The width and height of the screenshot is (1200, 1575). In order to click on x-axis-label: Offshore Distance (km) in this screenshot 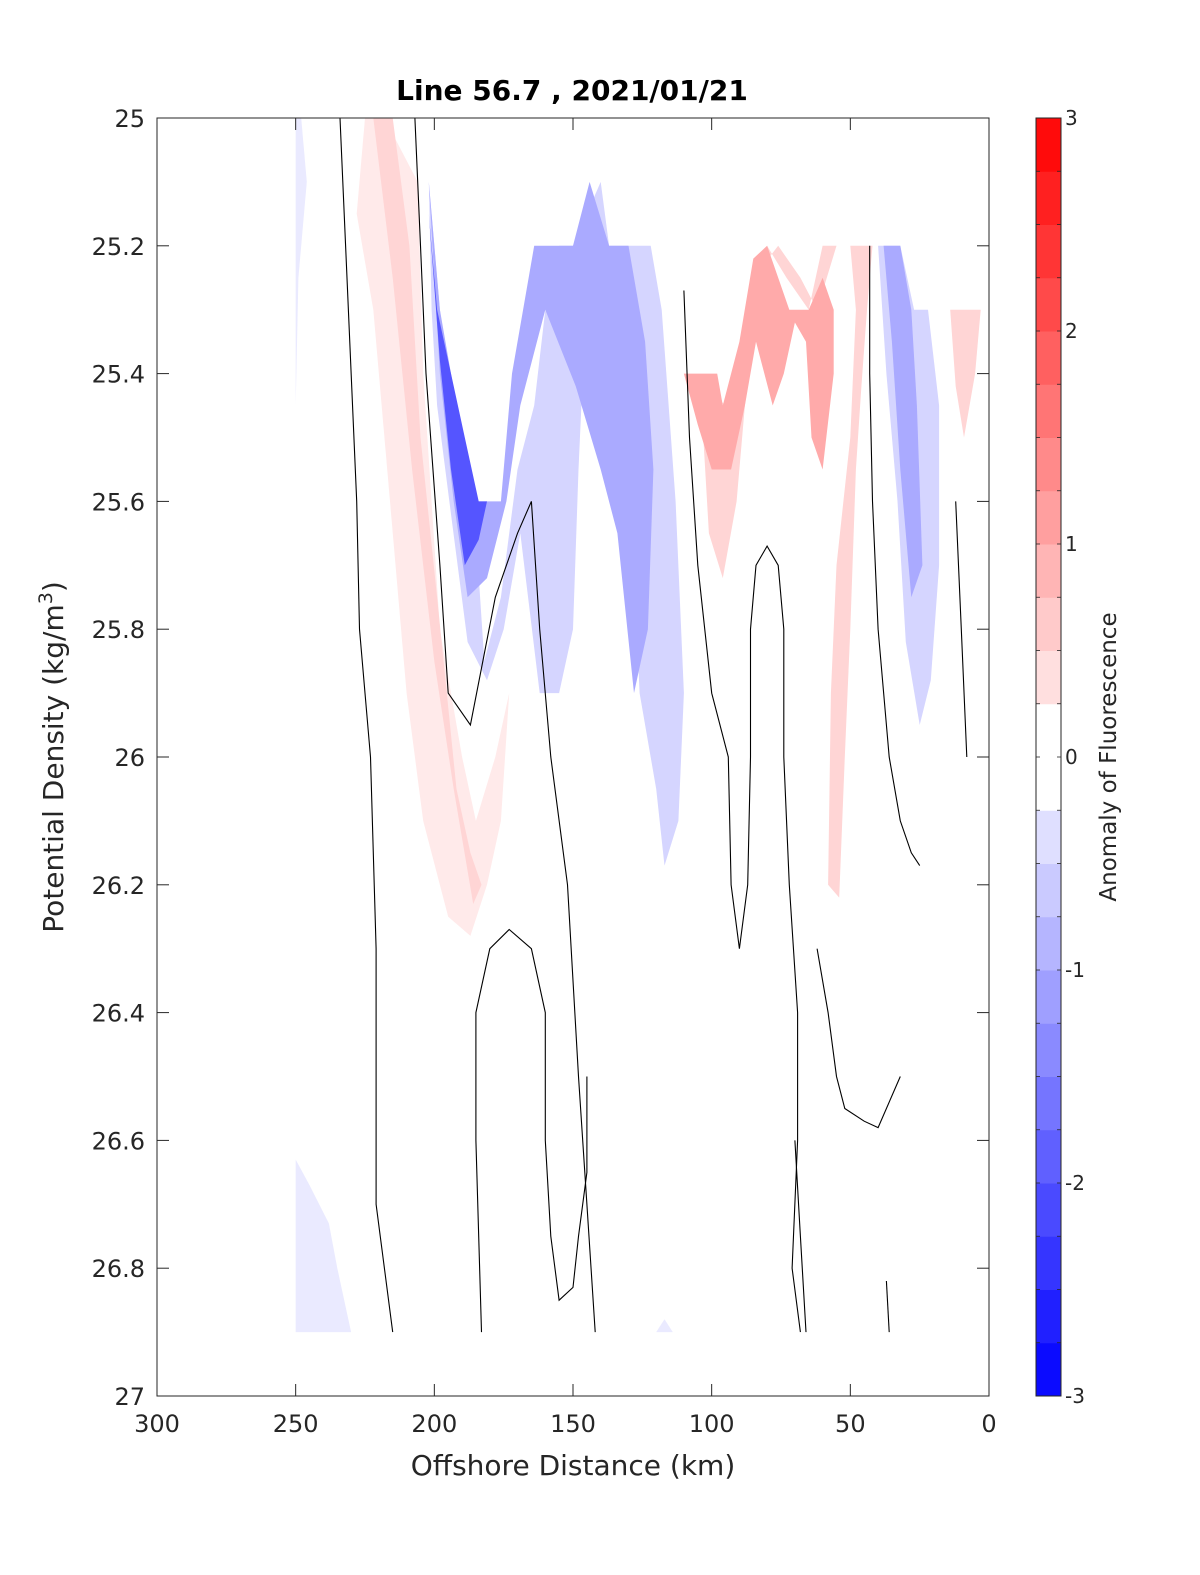, I will do `click(573, 1465)`.